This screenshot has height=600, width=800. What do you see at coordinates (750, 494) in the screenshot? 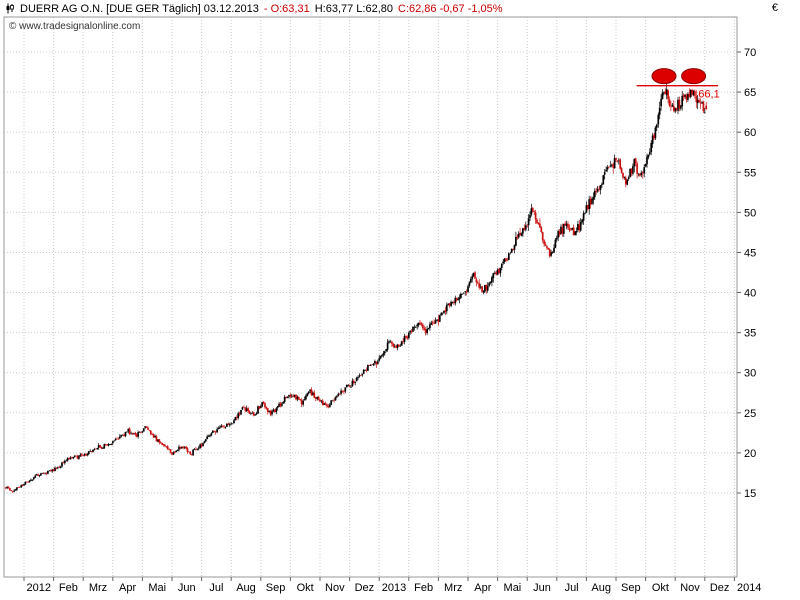
I see `y-axis-tick-label: 15` at bounding box center [750, 494].